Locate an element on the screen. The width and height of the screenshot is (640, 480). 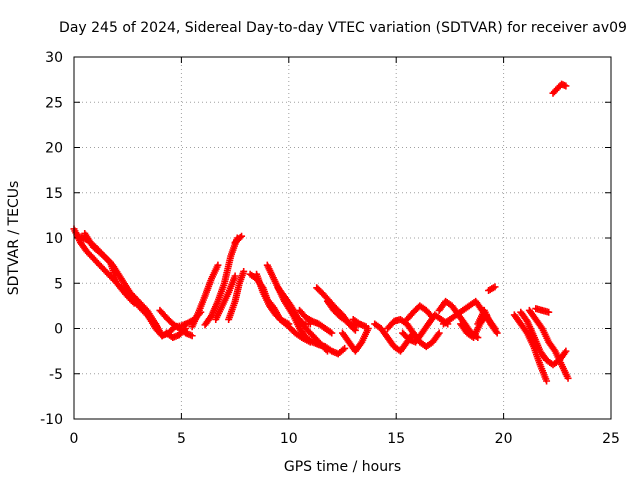
x-tick-label: 15 is located at coordinates (396, 439).